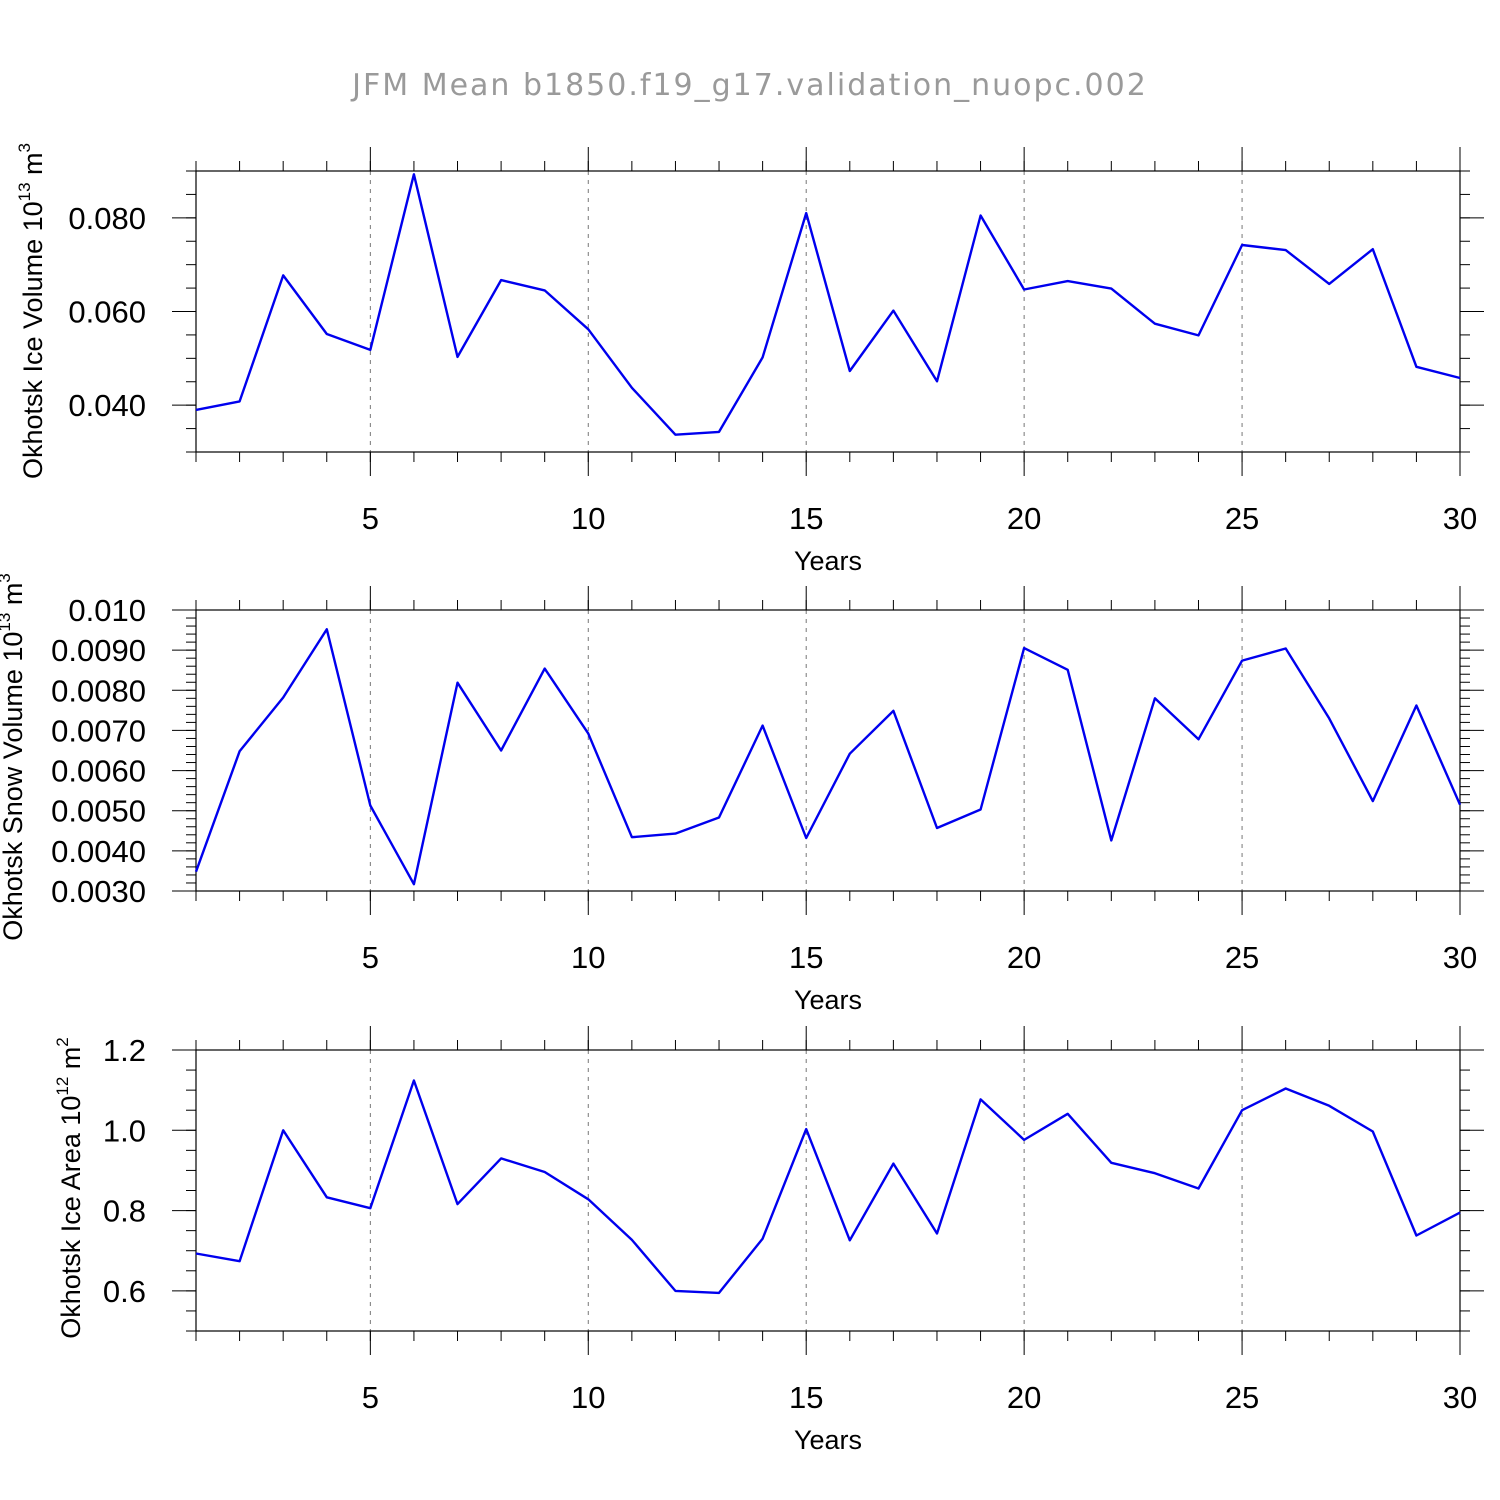 The width and height of the screenshot is (1500, 1500). I want to click on y-axis-label: Okhotsk Ice Volume 1013 m3, so click(31, 311).